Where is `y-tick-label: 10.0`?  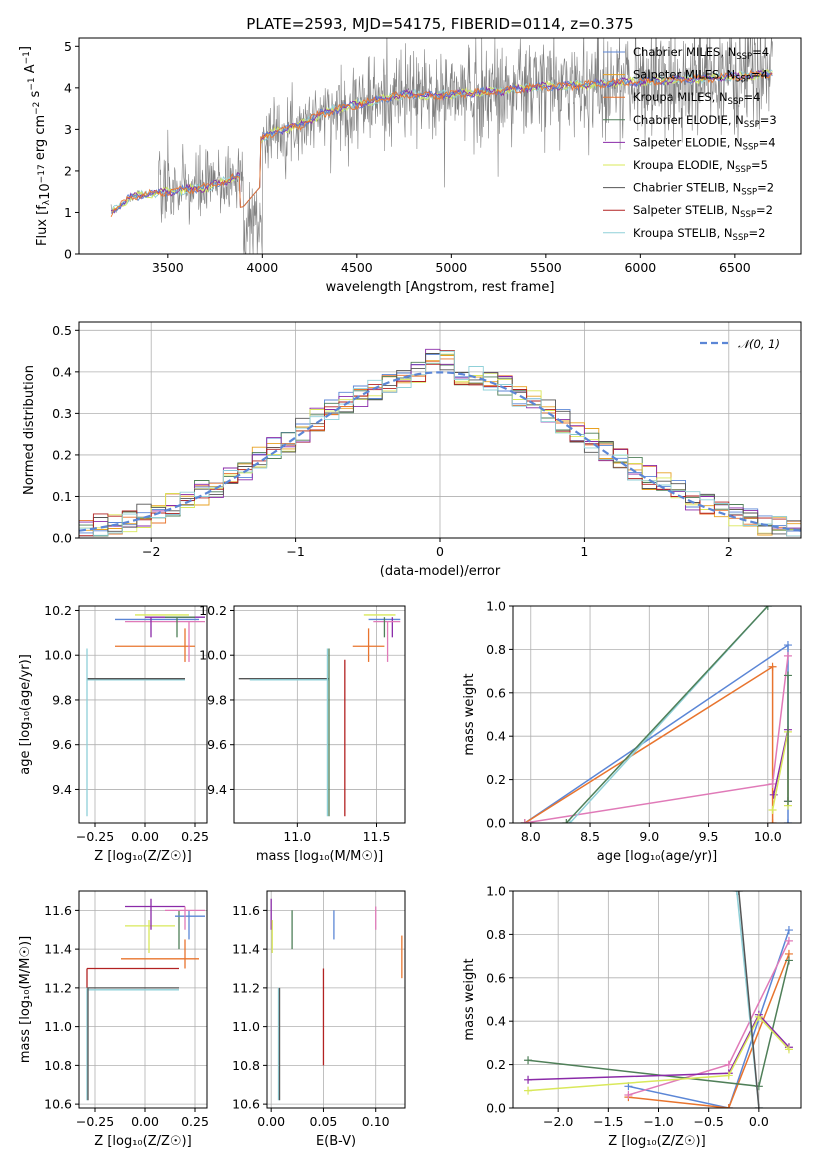 y-tick-label: 10.0 is located at coordinates (213, 655).